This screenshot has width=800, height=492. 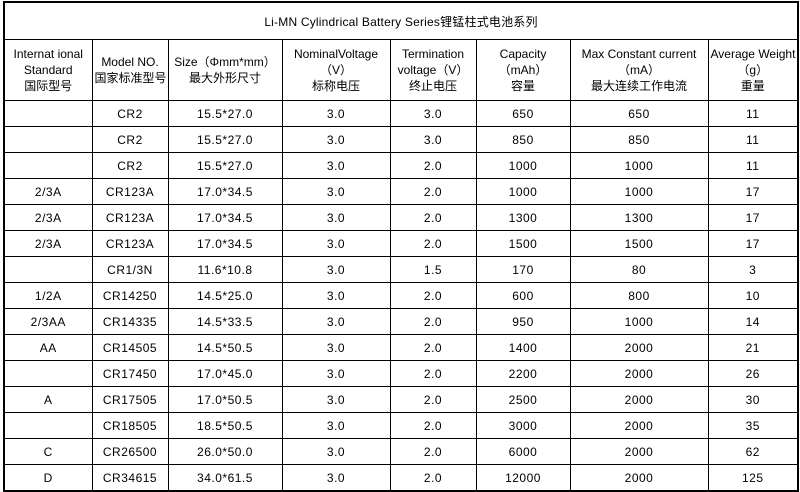 I want to click on column-header-nominal-voltage: NominalVoltage （V） 标称电压, so click(x=336, y=70).